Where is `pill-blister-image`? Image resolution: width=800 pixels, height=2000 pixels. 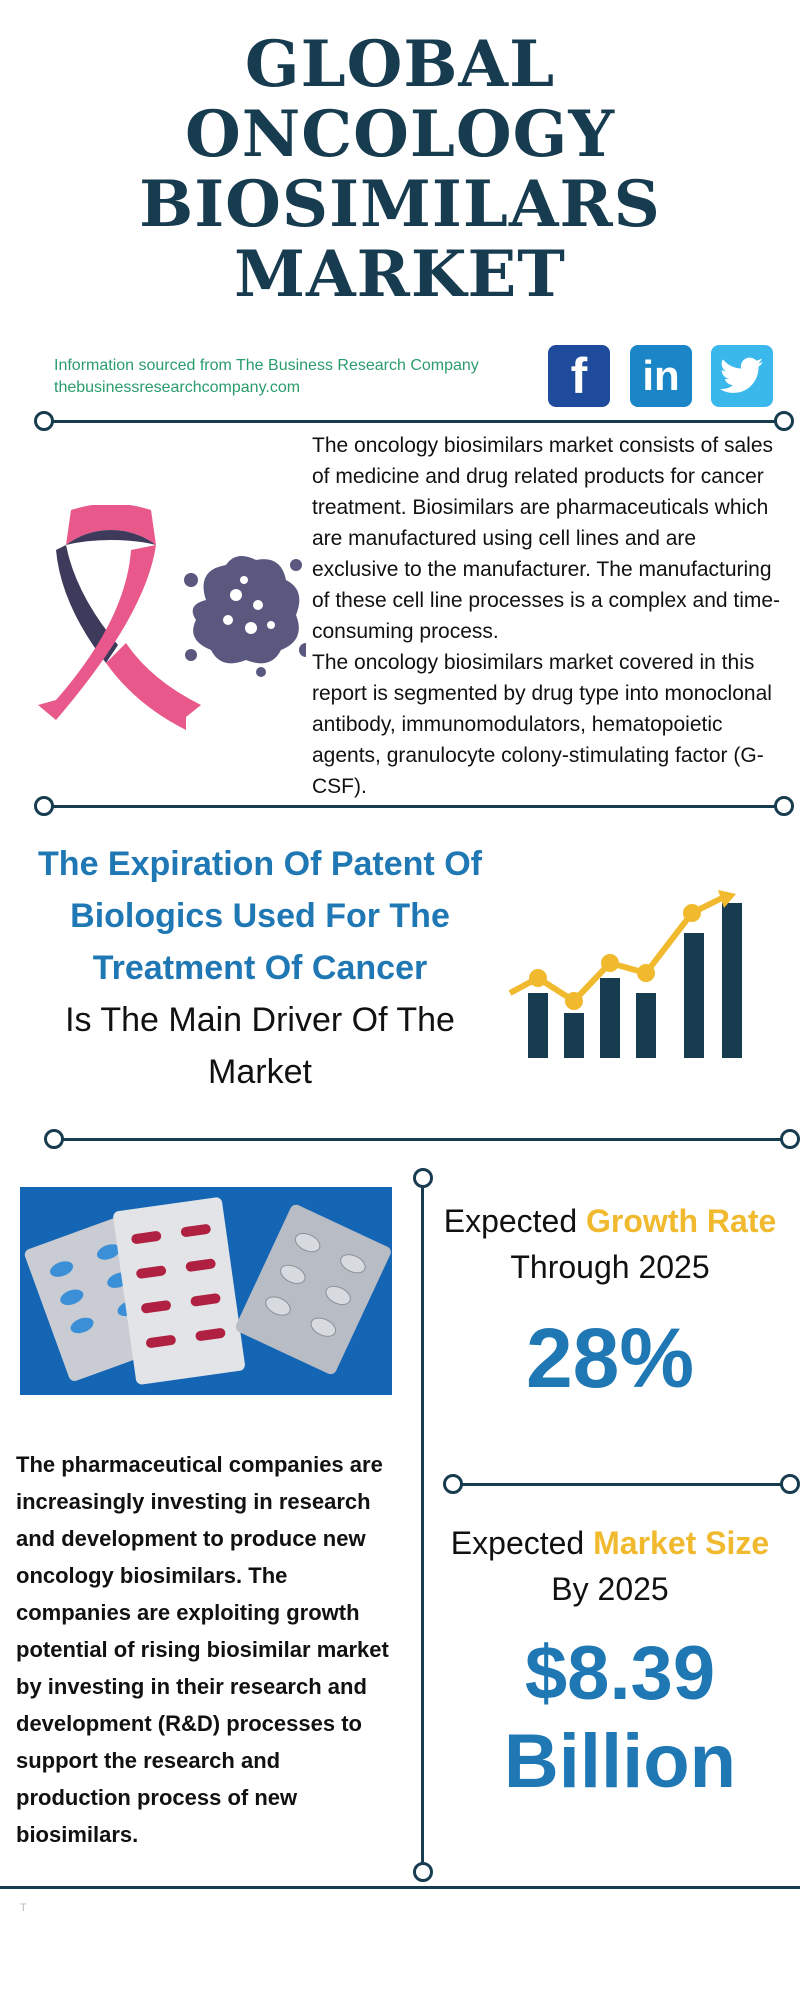
pill-blister-image is located at coordinates (206, 1291).